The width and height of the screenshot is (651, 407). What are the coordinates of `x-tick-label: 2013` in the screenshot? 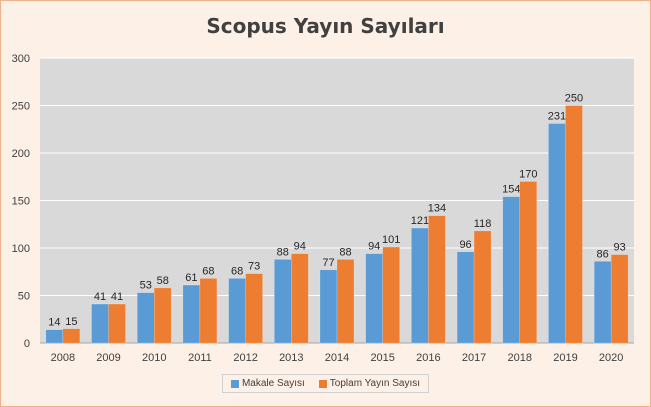 It's located at (291, 358).